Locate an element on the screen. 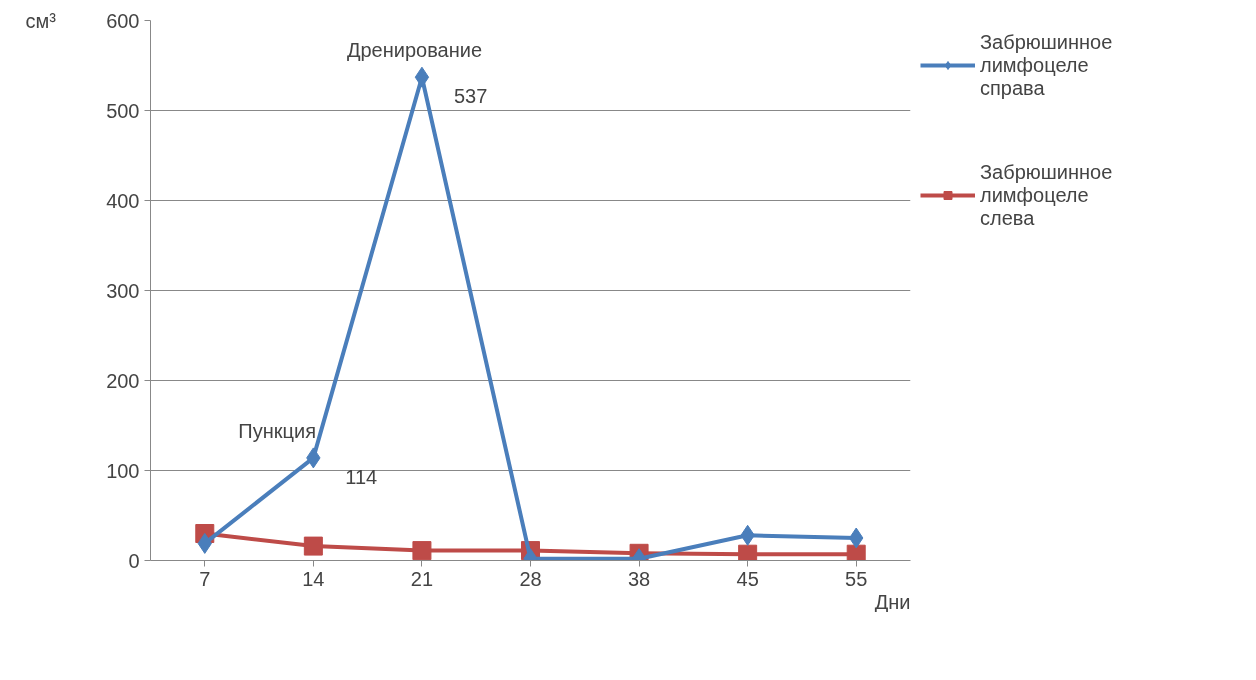  x-tick-label: 45 is located at coordinates (747, 578).